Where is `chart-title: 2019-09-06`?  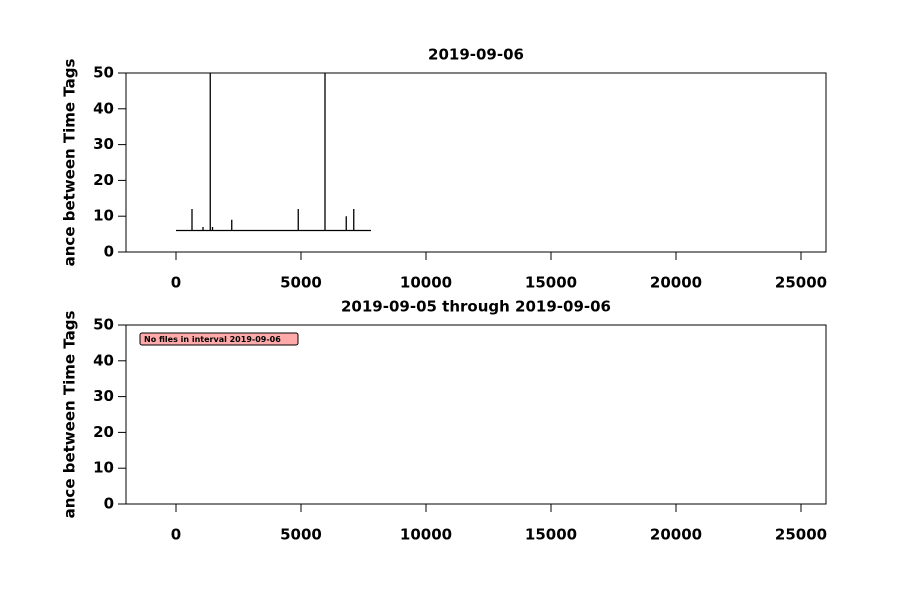 chart-title: 2019-09-06 is located at coordinates (476, 55).